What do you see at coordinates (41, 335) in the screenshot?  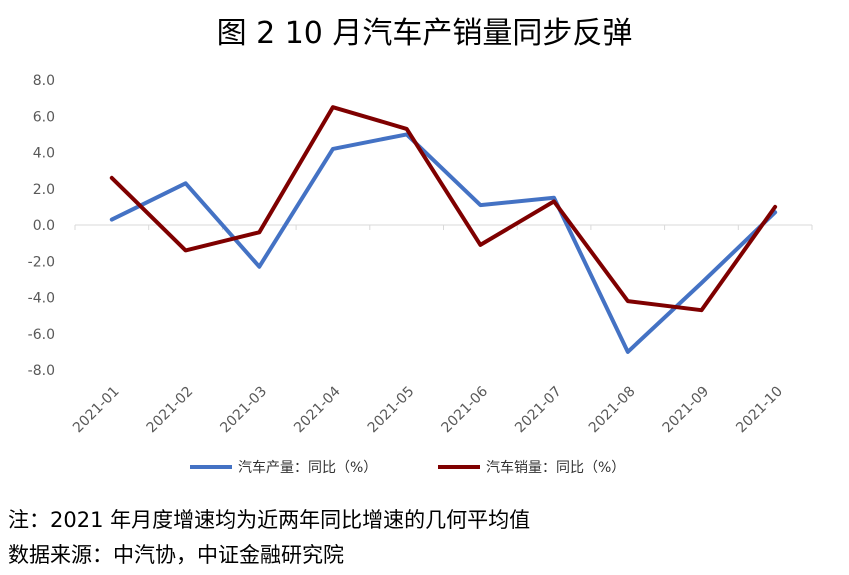 I see `y-tick-label: -6.0` at bounding box center [41, 335].